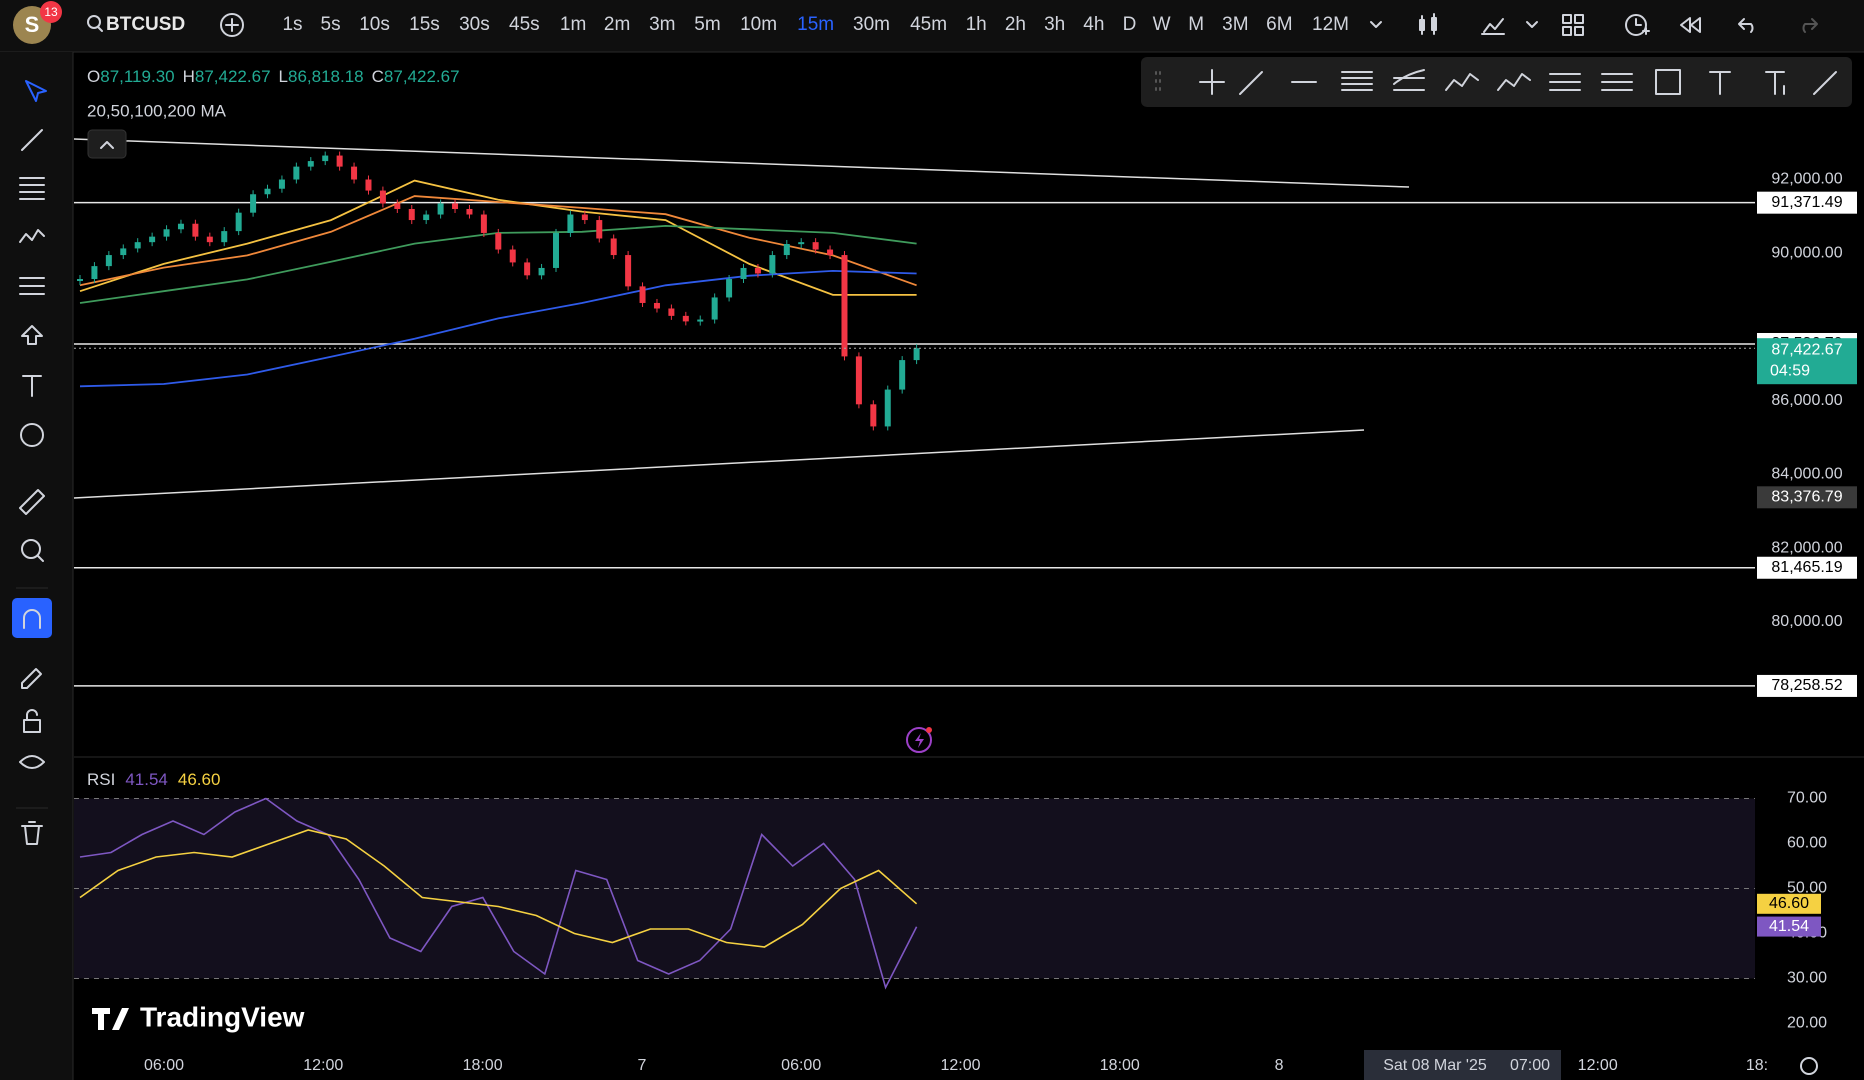  I want to click on y-tick-label: 80,000.00, so click(1806, 621).